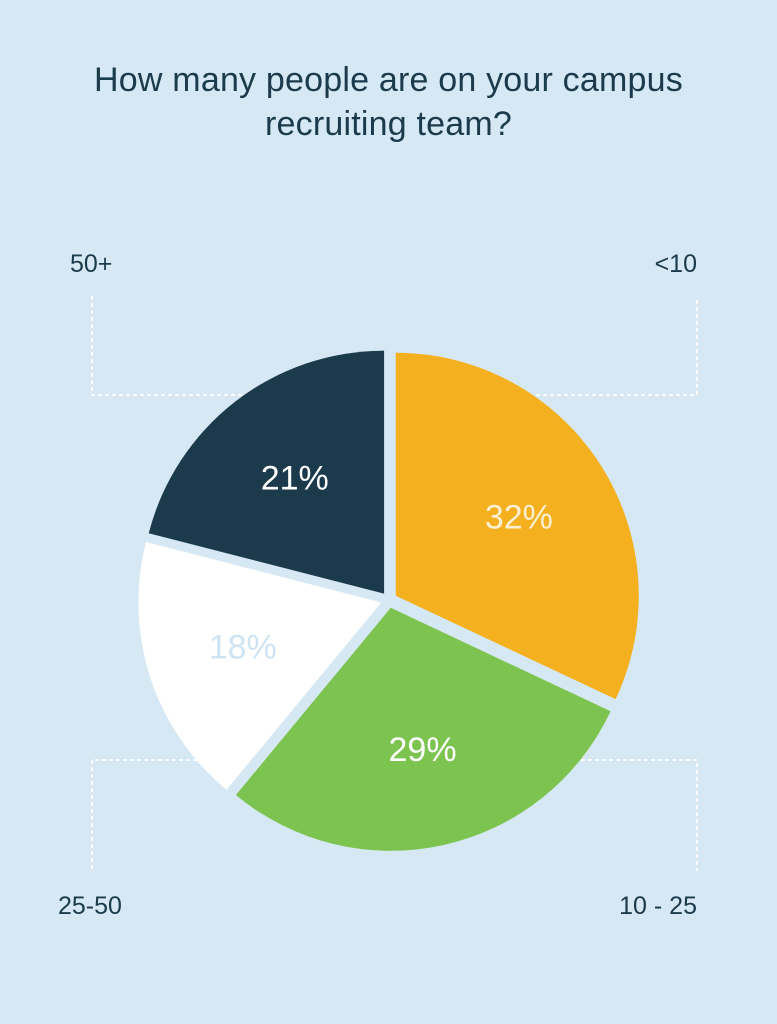  I want to click on slice-value-label: 21%, so click(295, 478).